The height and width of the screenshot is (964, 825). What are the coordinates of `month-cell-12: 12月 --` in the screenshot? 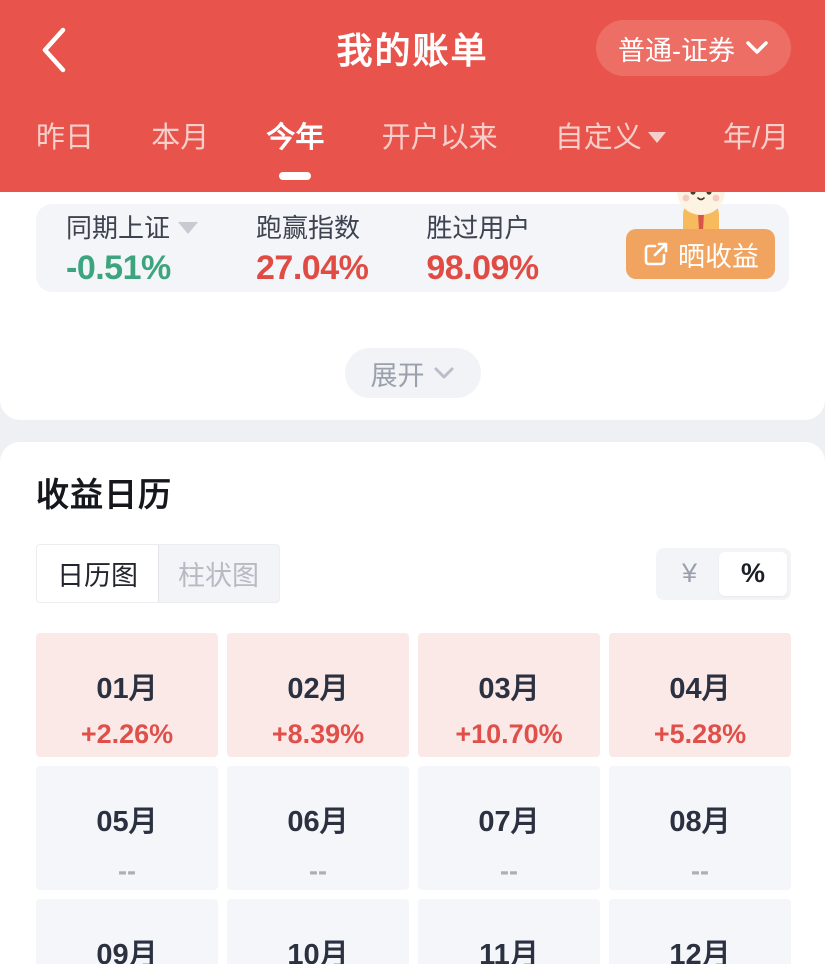 It's located at (700, 931).